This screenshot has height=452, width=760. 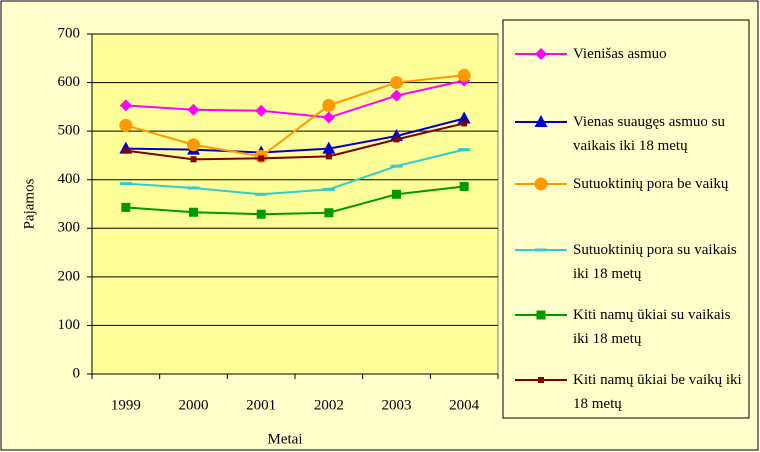 What do you see at coordinates (285, 439) in the screenshot?
I see `x-axis-label: Metai` at bounding box center [285, 439].